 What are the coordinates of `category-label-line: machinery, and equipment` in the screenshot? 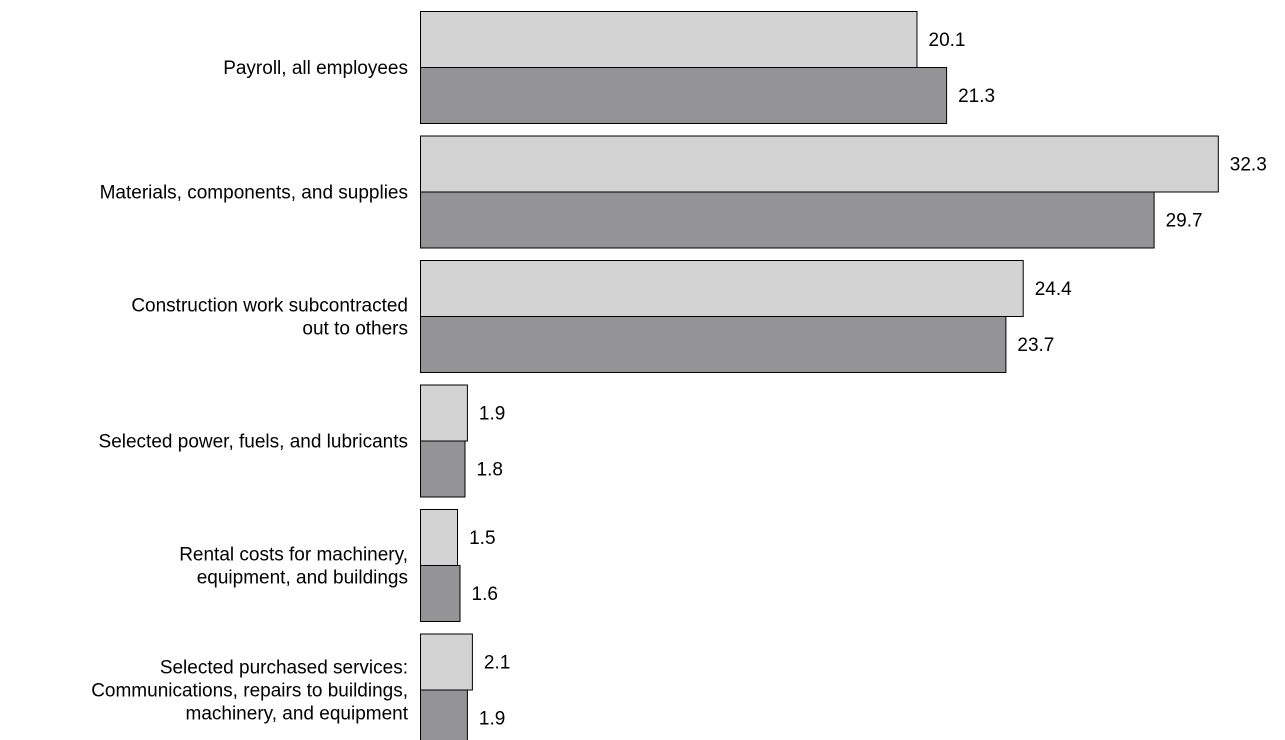 It's located at (297, 714).